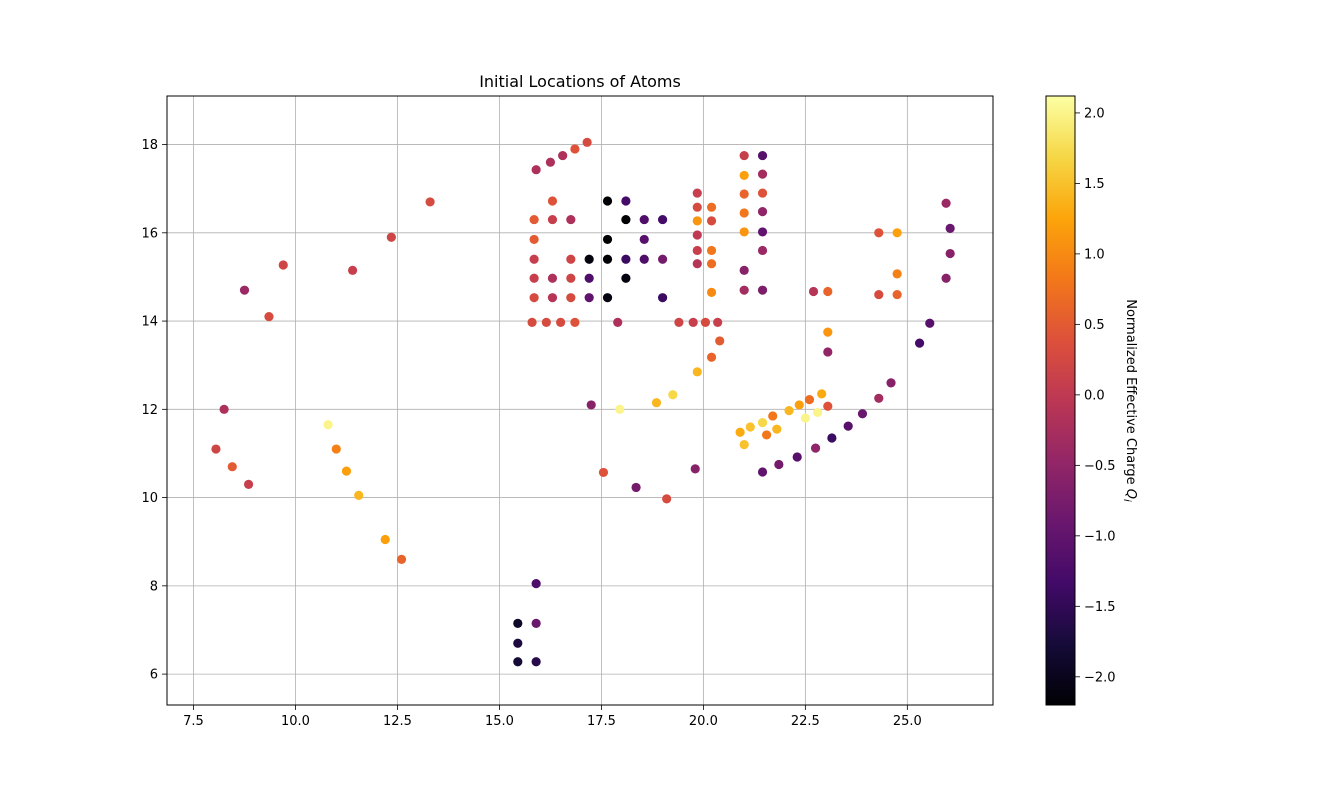 The width and height of the screenshot is (1333, 792). I want to click on colorbar-tick-label: 1.5, so click(1094, 184).